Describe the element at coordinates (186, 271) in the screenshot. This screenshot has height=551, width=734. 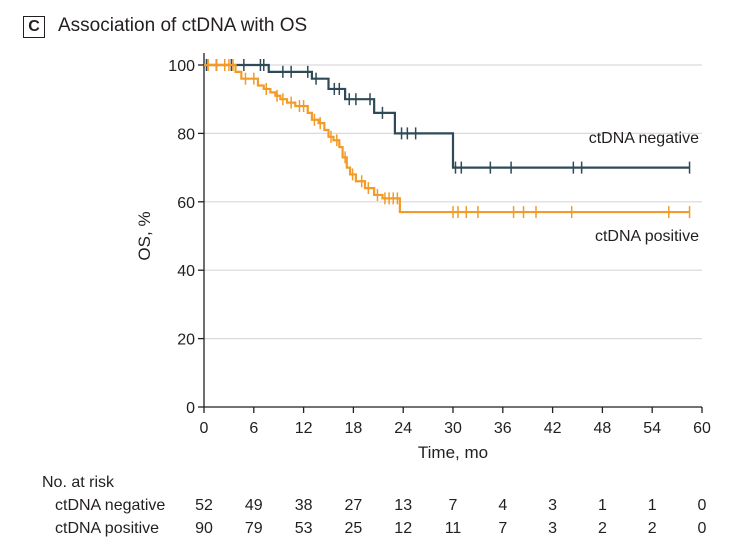
I see `y-tick-label: 40` at that location.